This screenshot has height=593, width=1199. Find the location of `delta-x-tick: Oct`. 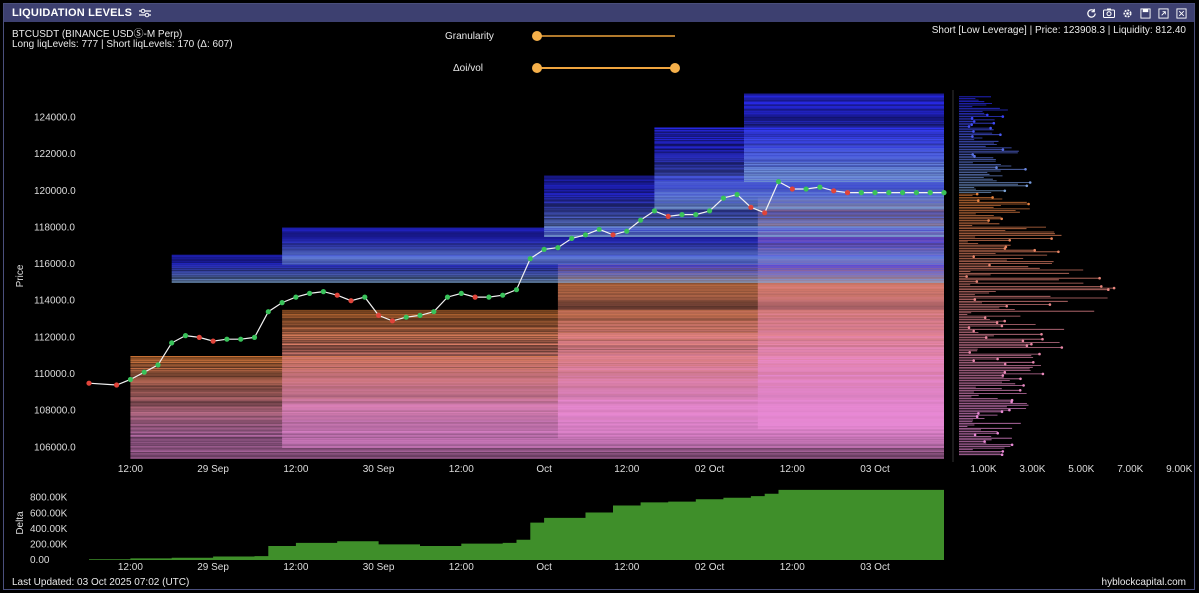

delta-x-tick: Oct is located at coordinates (544, 567).